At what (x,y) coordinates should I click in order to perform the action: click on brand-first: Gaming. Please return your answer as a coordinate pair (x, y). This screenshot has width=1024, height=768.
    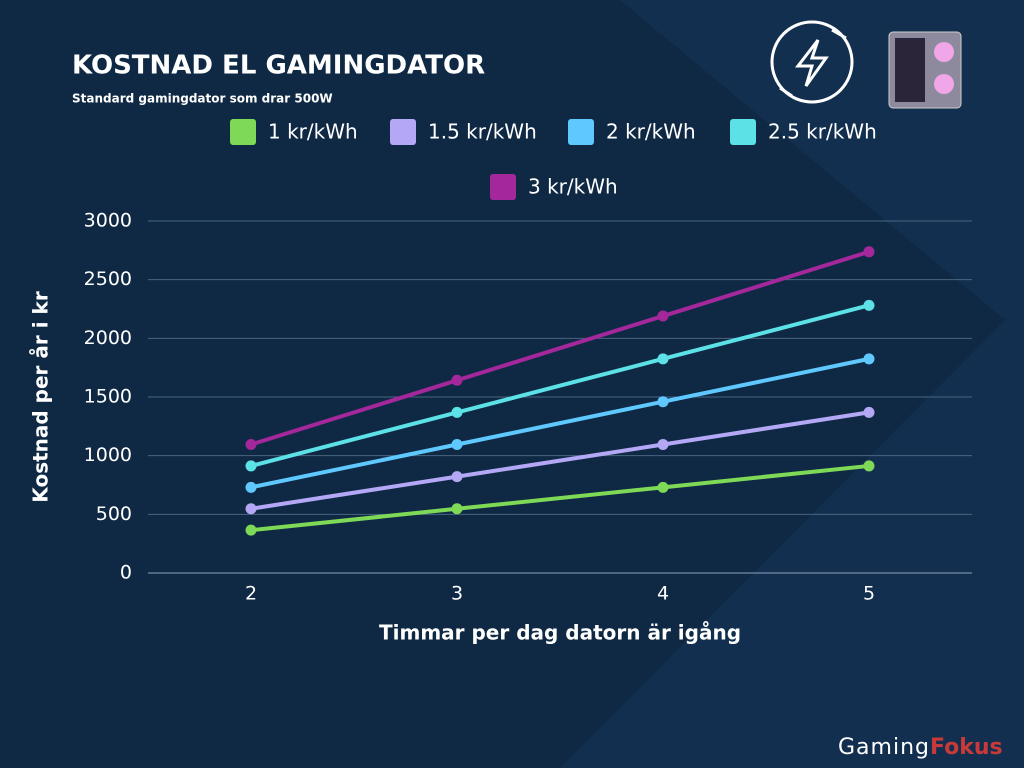
    Looking at the image, I should click on (884, 747).